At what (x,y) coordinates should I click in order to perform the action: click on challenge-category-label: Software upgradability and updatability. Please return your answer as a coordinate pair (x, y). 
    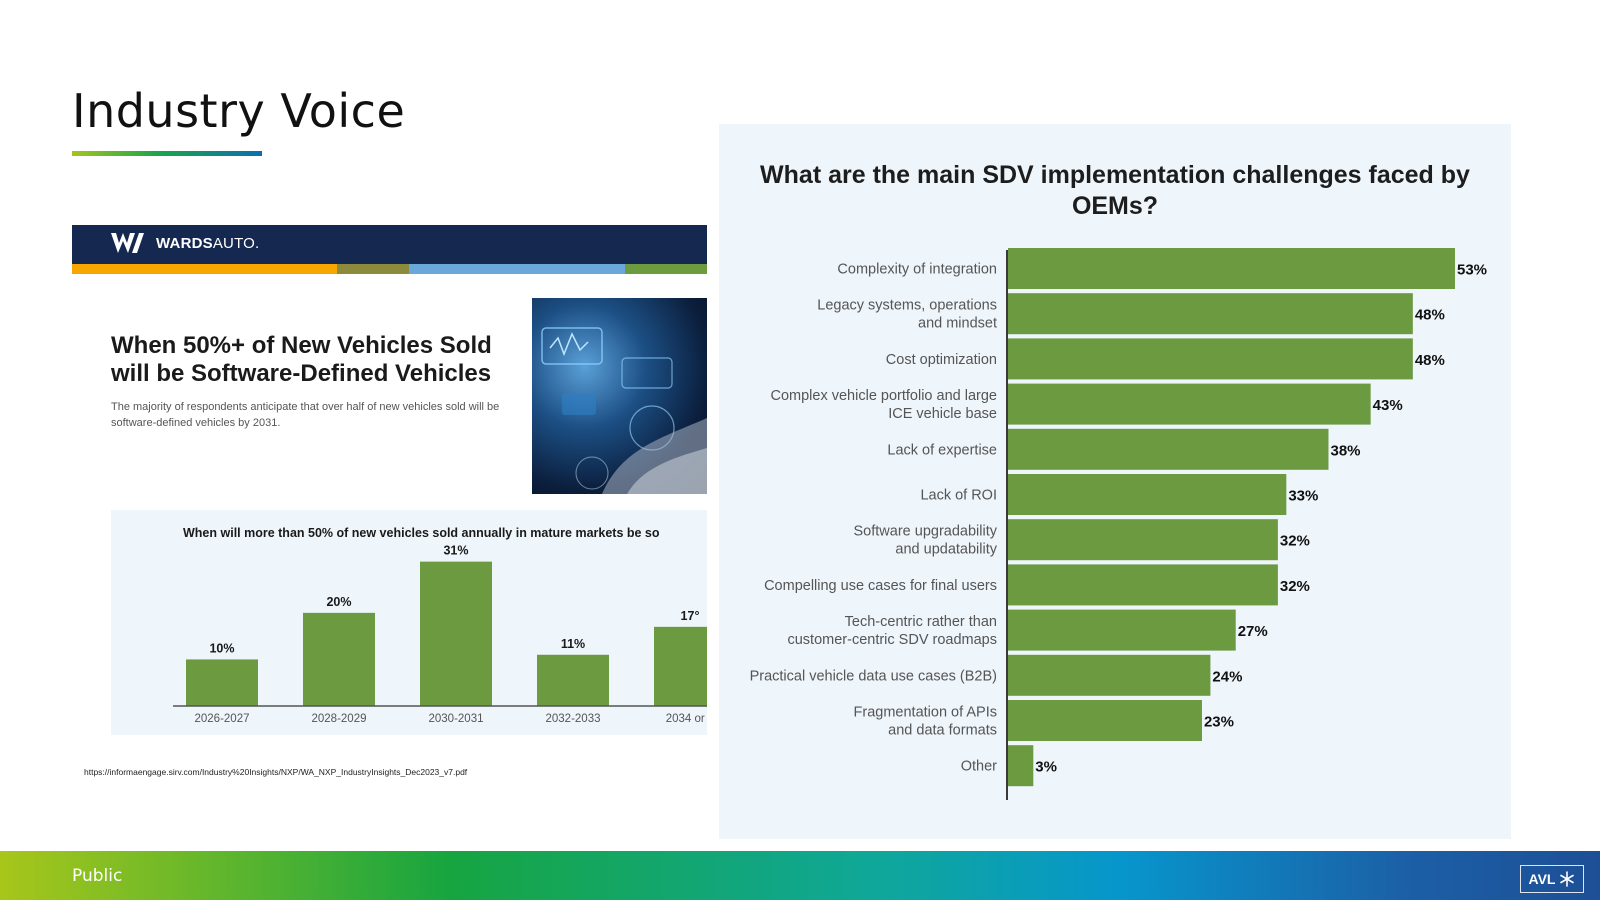
    Looking at the image, I should click on (926, 541).